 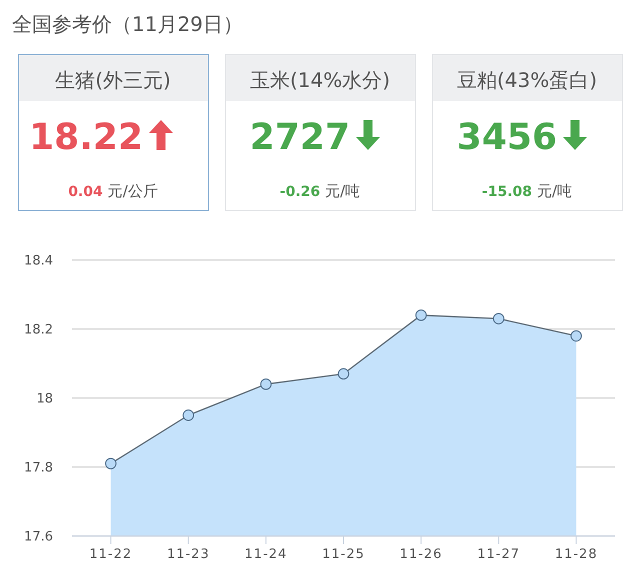 What do you see at coordinates (506, 137) in the screenshot?
I see `data-label: 3456` at bounding box center [506, 137].